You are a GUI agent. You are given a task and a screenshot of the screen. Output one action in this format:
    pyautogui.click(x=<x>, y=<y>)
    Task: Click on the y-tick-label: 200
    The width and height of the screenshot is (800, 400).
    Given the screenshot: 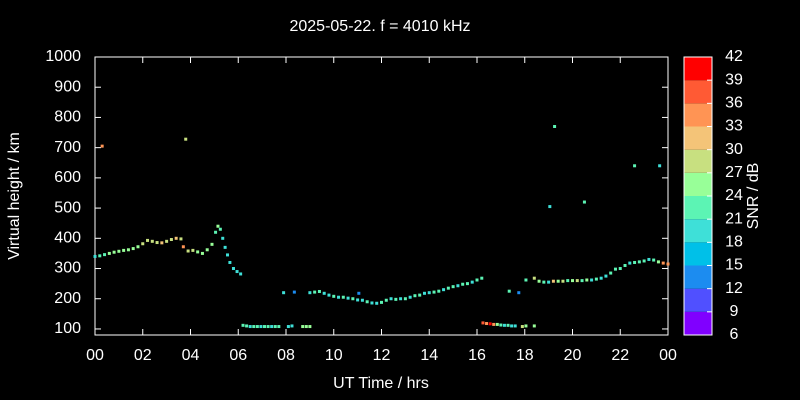 What is the action you would take?
    pyautogui.click(x=67, y=298)
    